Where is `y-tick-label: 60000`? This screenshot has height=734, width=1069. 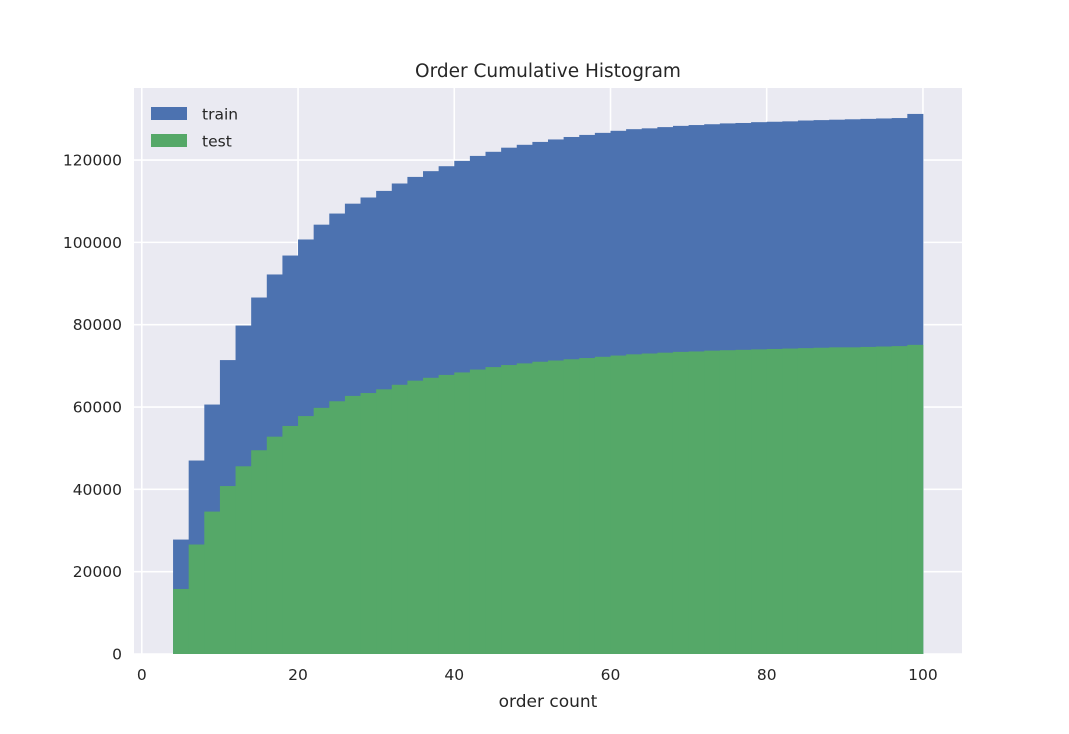 y-tick-label: 60000 is located at coordinates (97, 408).